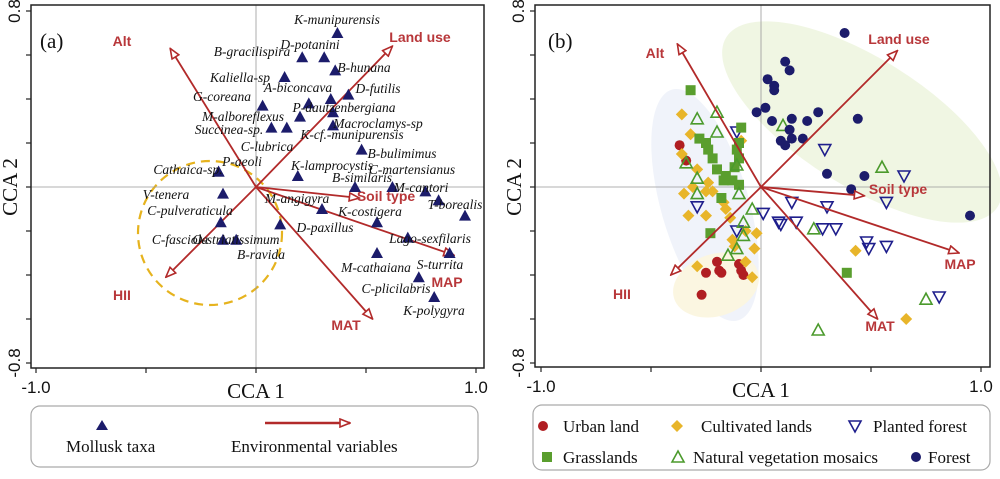 The height and width of the screenshot is (479, 1000). I want to click on env-arrow-map, so click(859, 219).